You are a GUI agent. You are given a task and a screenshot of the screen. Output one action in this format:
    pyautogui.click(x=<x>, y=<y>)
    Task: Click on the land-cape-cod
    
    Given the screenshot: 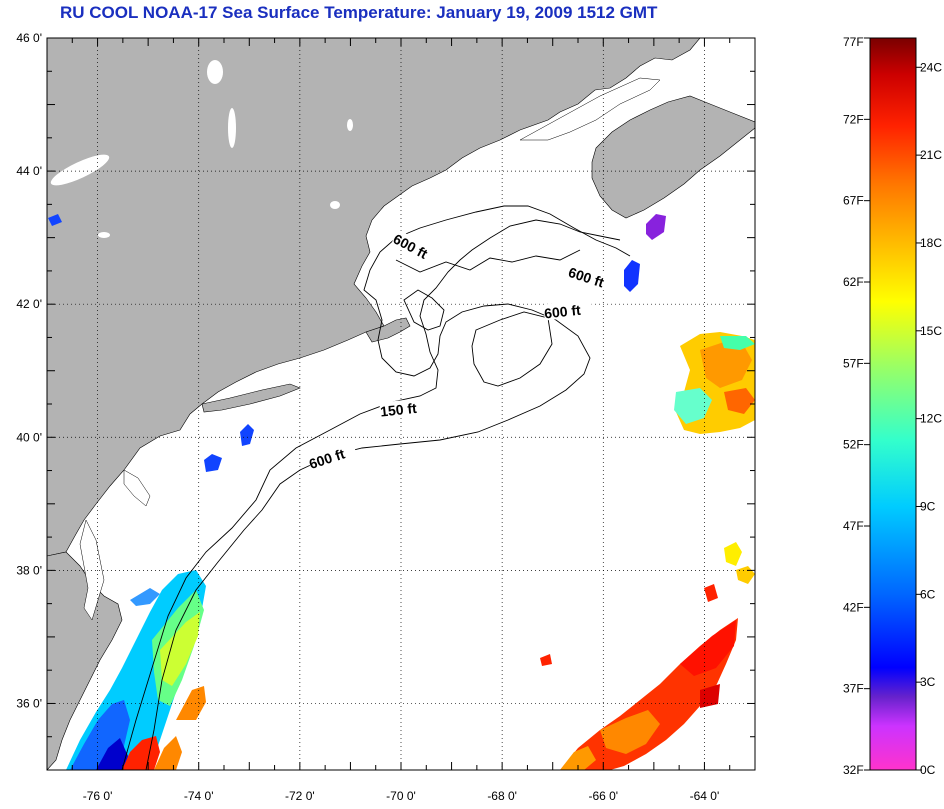 What is the action you would take?
    pyautogui.click(x=388, y=330)
    